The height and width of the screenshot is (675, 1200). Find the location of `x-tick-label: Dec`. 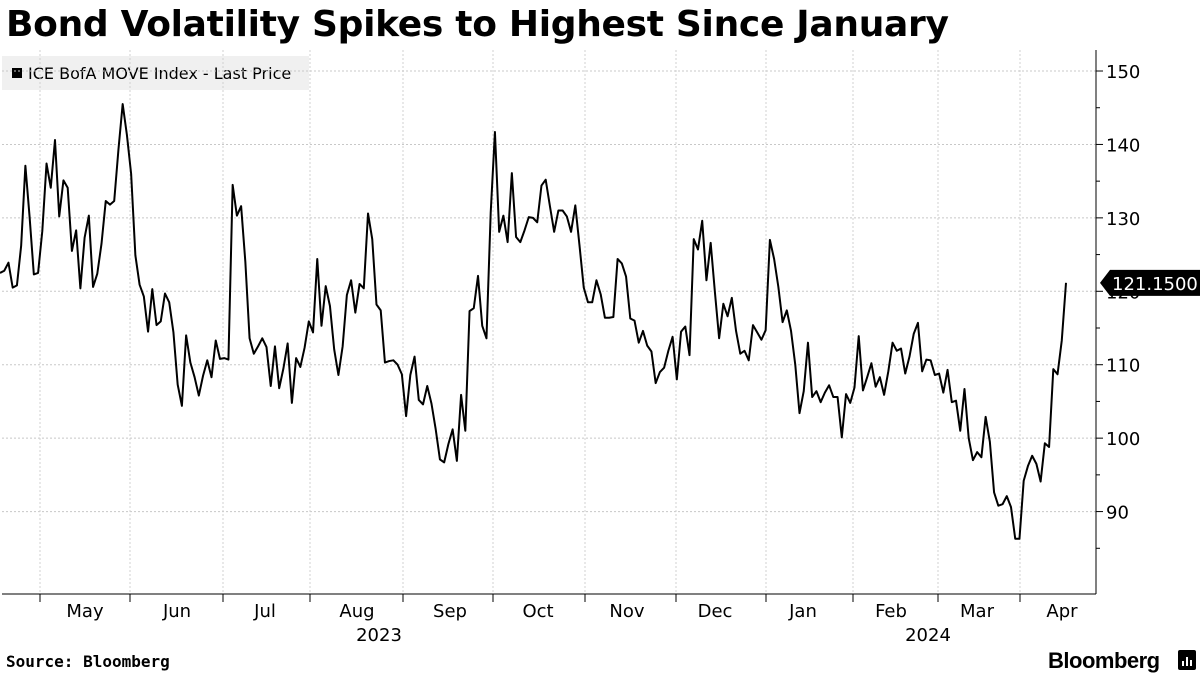

x-tick-label: Dec is located at coordinates (715, 611).